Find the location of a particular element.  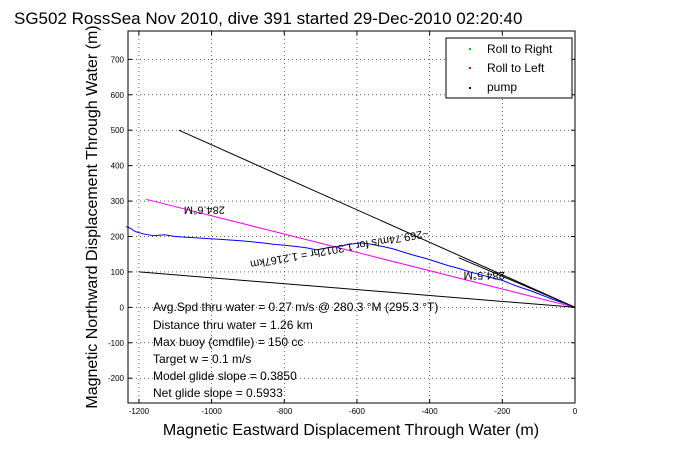

summary-distance: Distance thru water = 1.26 km is located at coordinates (233, 325).